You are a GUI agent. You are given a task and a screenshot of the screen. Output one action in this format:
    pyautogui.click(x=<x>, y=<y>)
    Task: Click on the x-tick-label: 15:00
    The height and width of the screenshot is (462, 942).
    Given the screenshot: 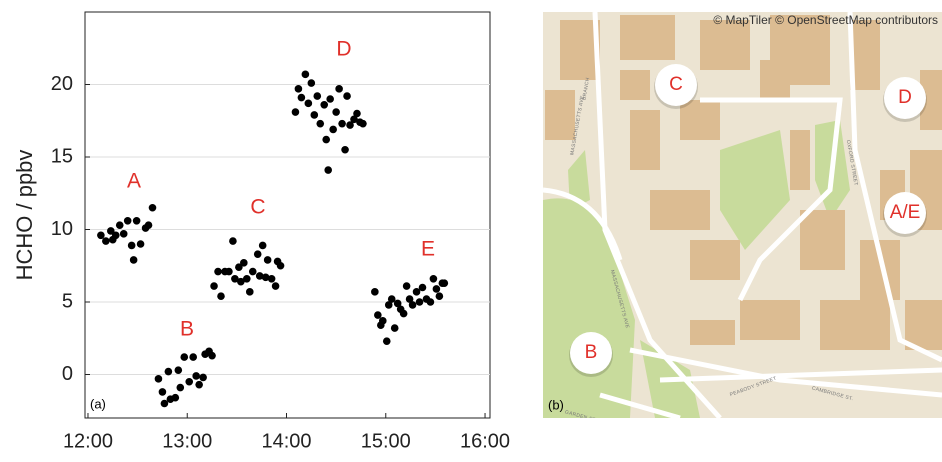 What is the action you would take?
    pyautogui.click(x=386, y=441)
    